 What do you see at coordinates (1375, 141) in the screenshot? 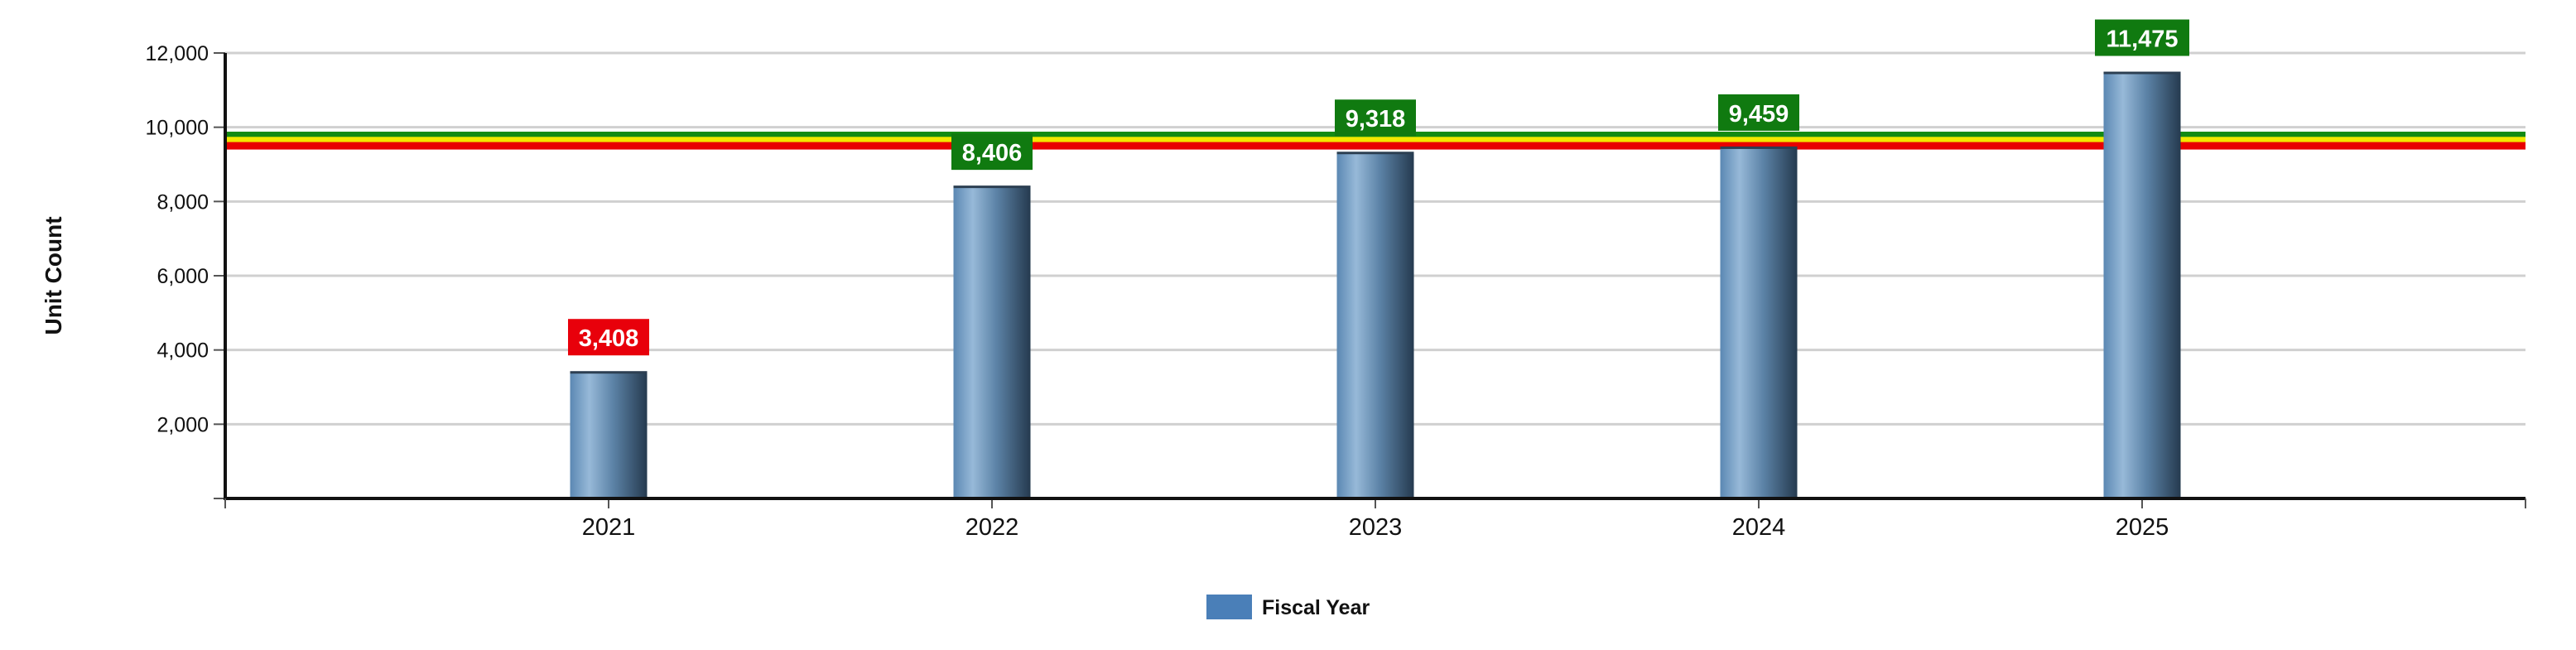
I see `yellow-threshold-line` at bounding box center [1375, 141].